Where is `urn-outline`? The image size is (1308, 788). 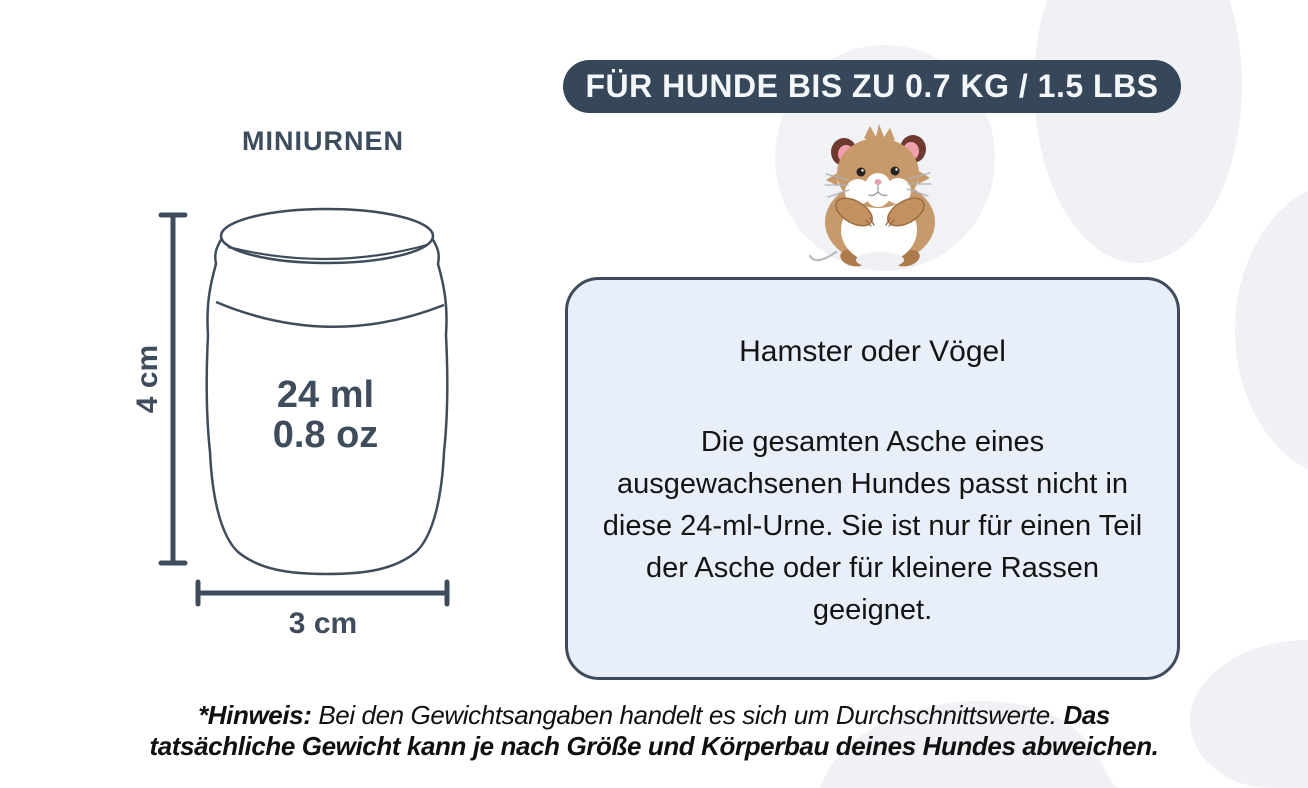
urn-outline is located at coordinates (327, 391).